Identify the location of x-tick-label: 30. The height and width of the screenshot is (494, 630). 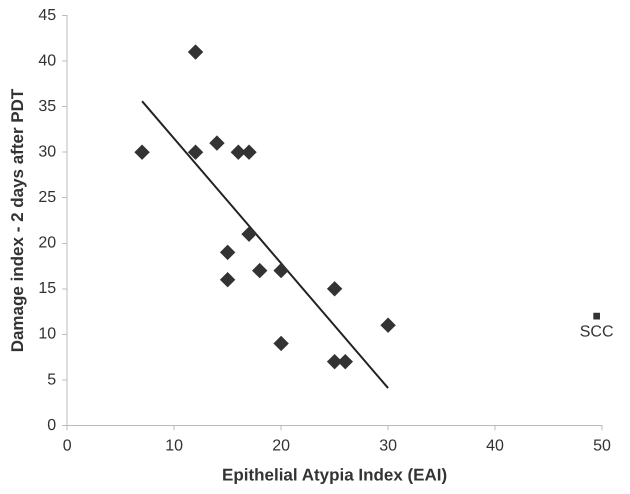
(388, 445).